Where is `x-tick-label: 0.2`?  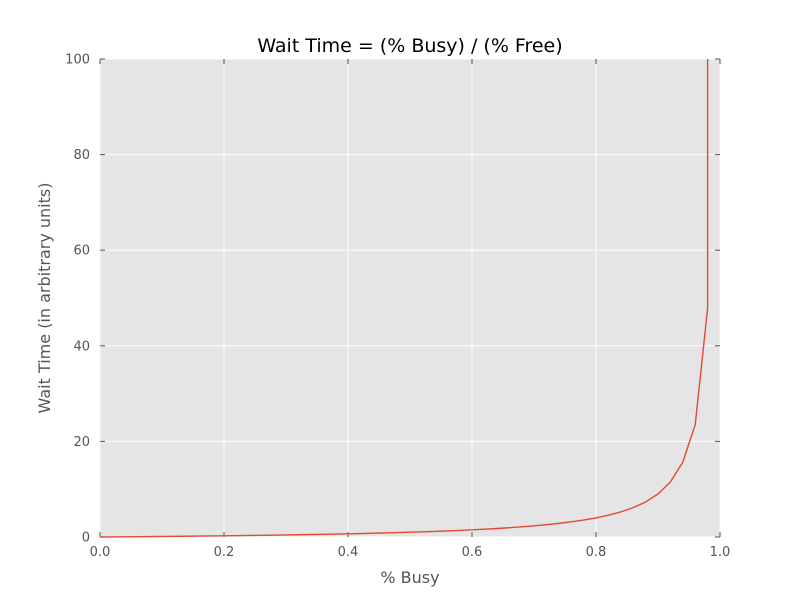
x-tick-label: 0.2 is located at coordinates (224, 552).